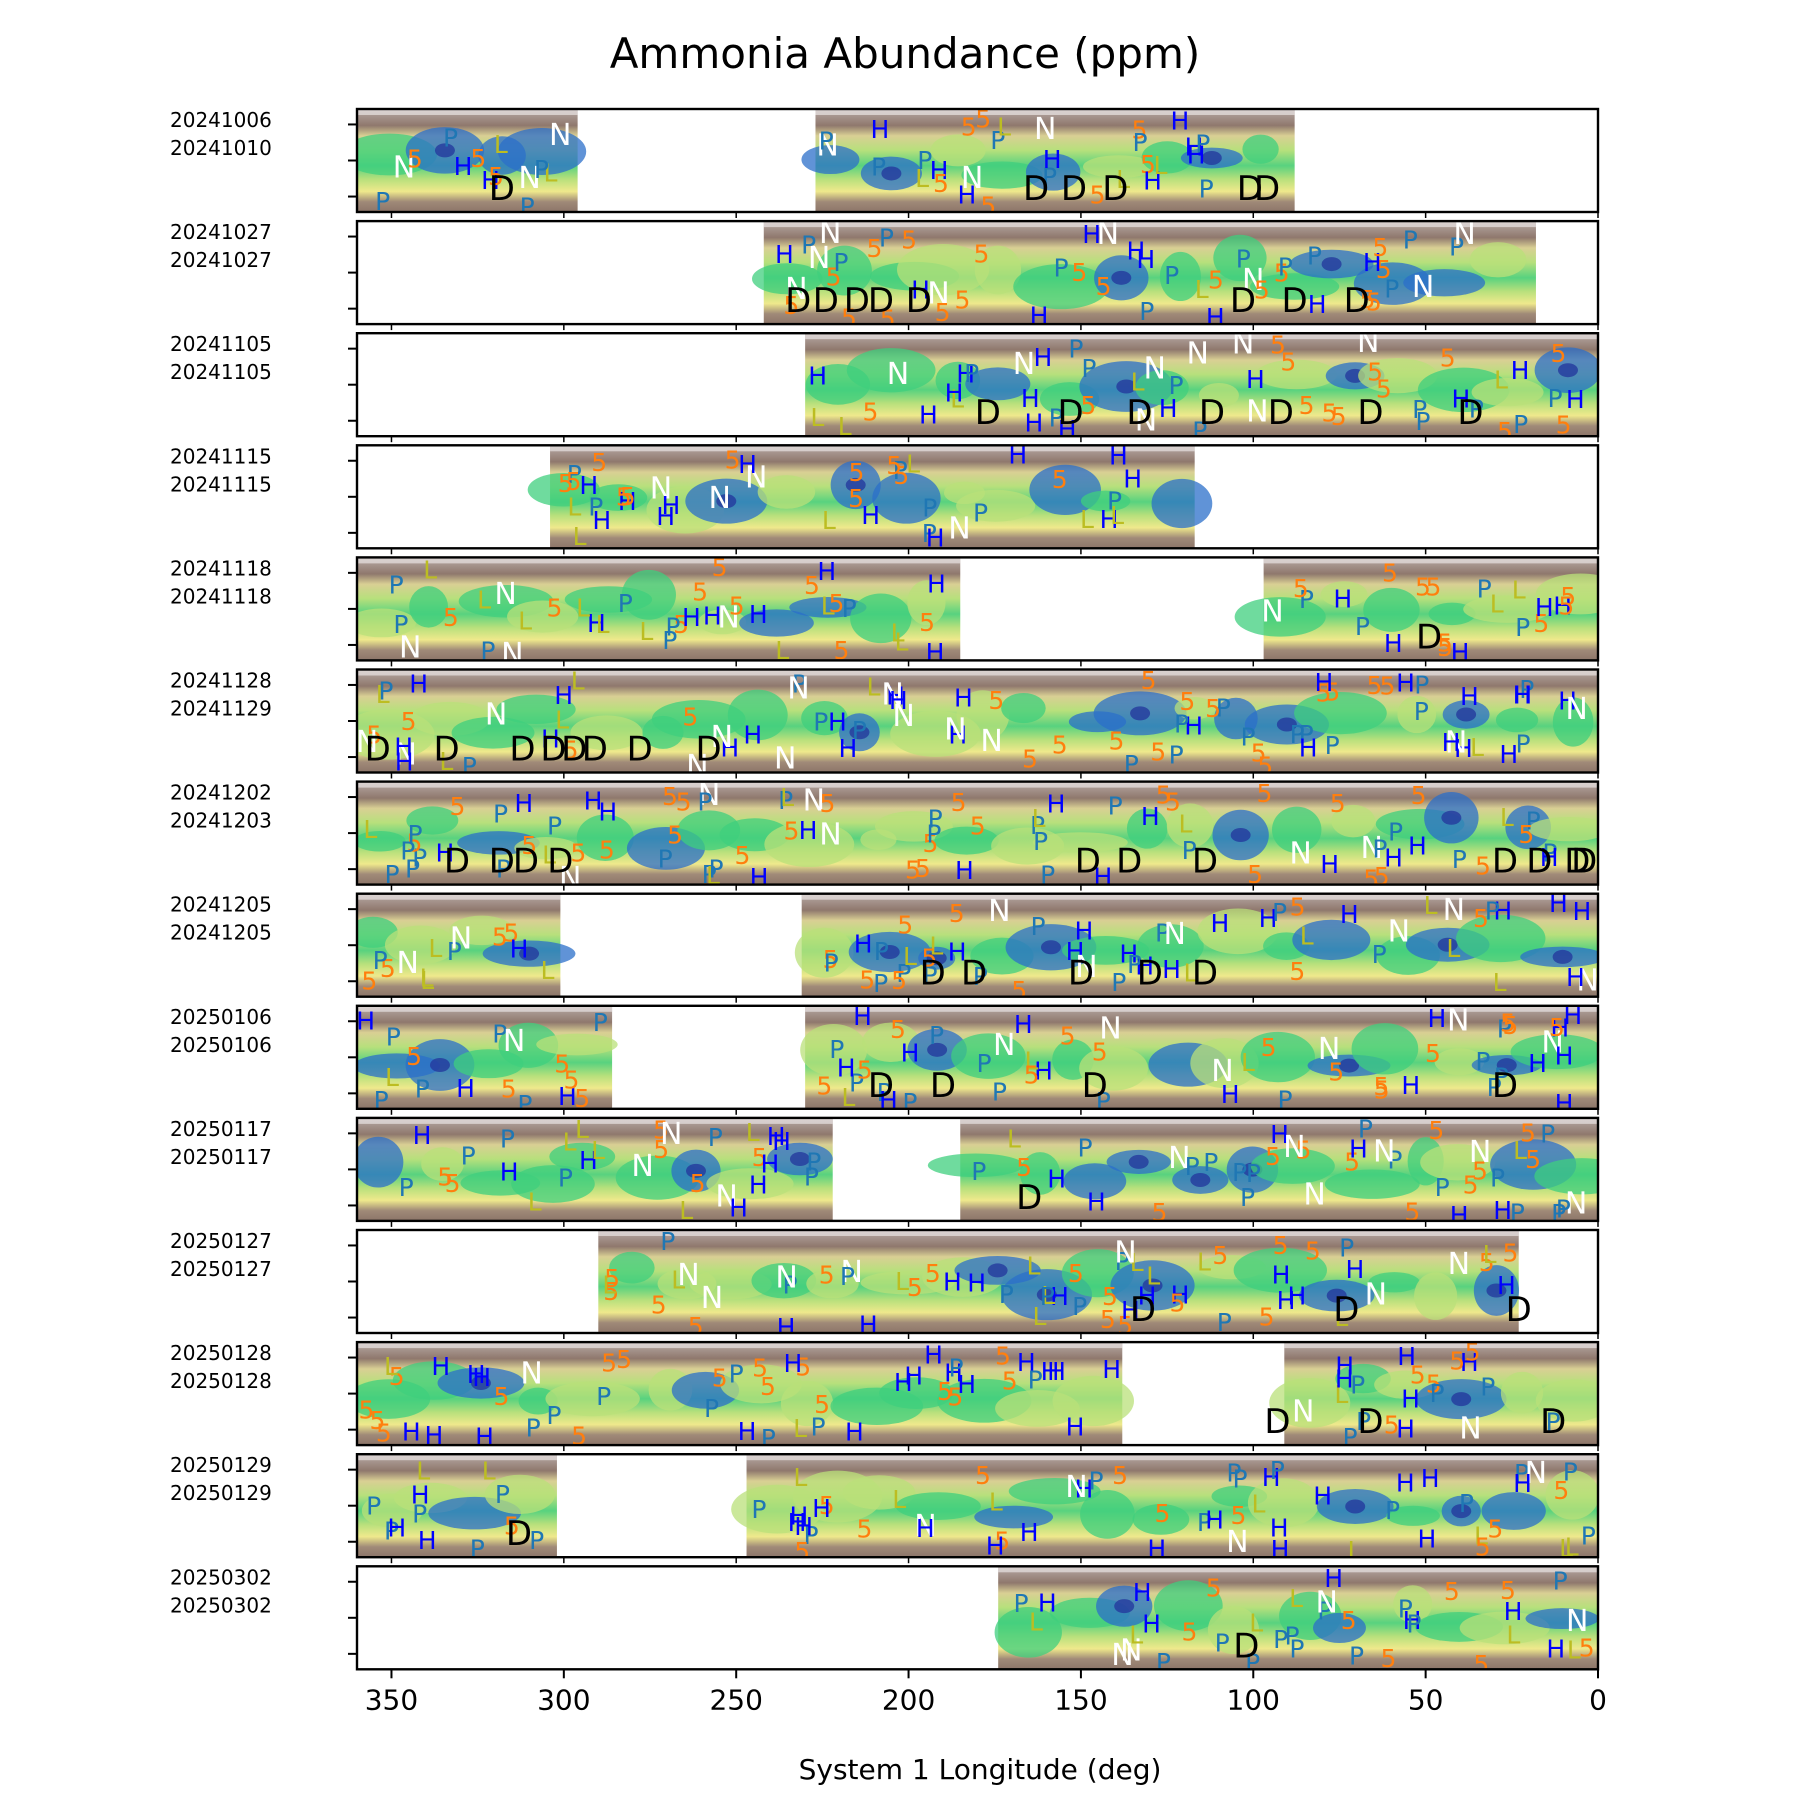 This screenshot has width=1800, height=1800. What do you see at coordinates (221, 1465) in the screenshot?
I see `panel-date-start: 20250129` at bounding box center [221, 1465].